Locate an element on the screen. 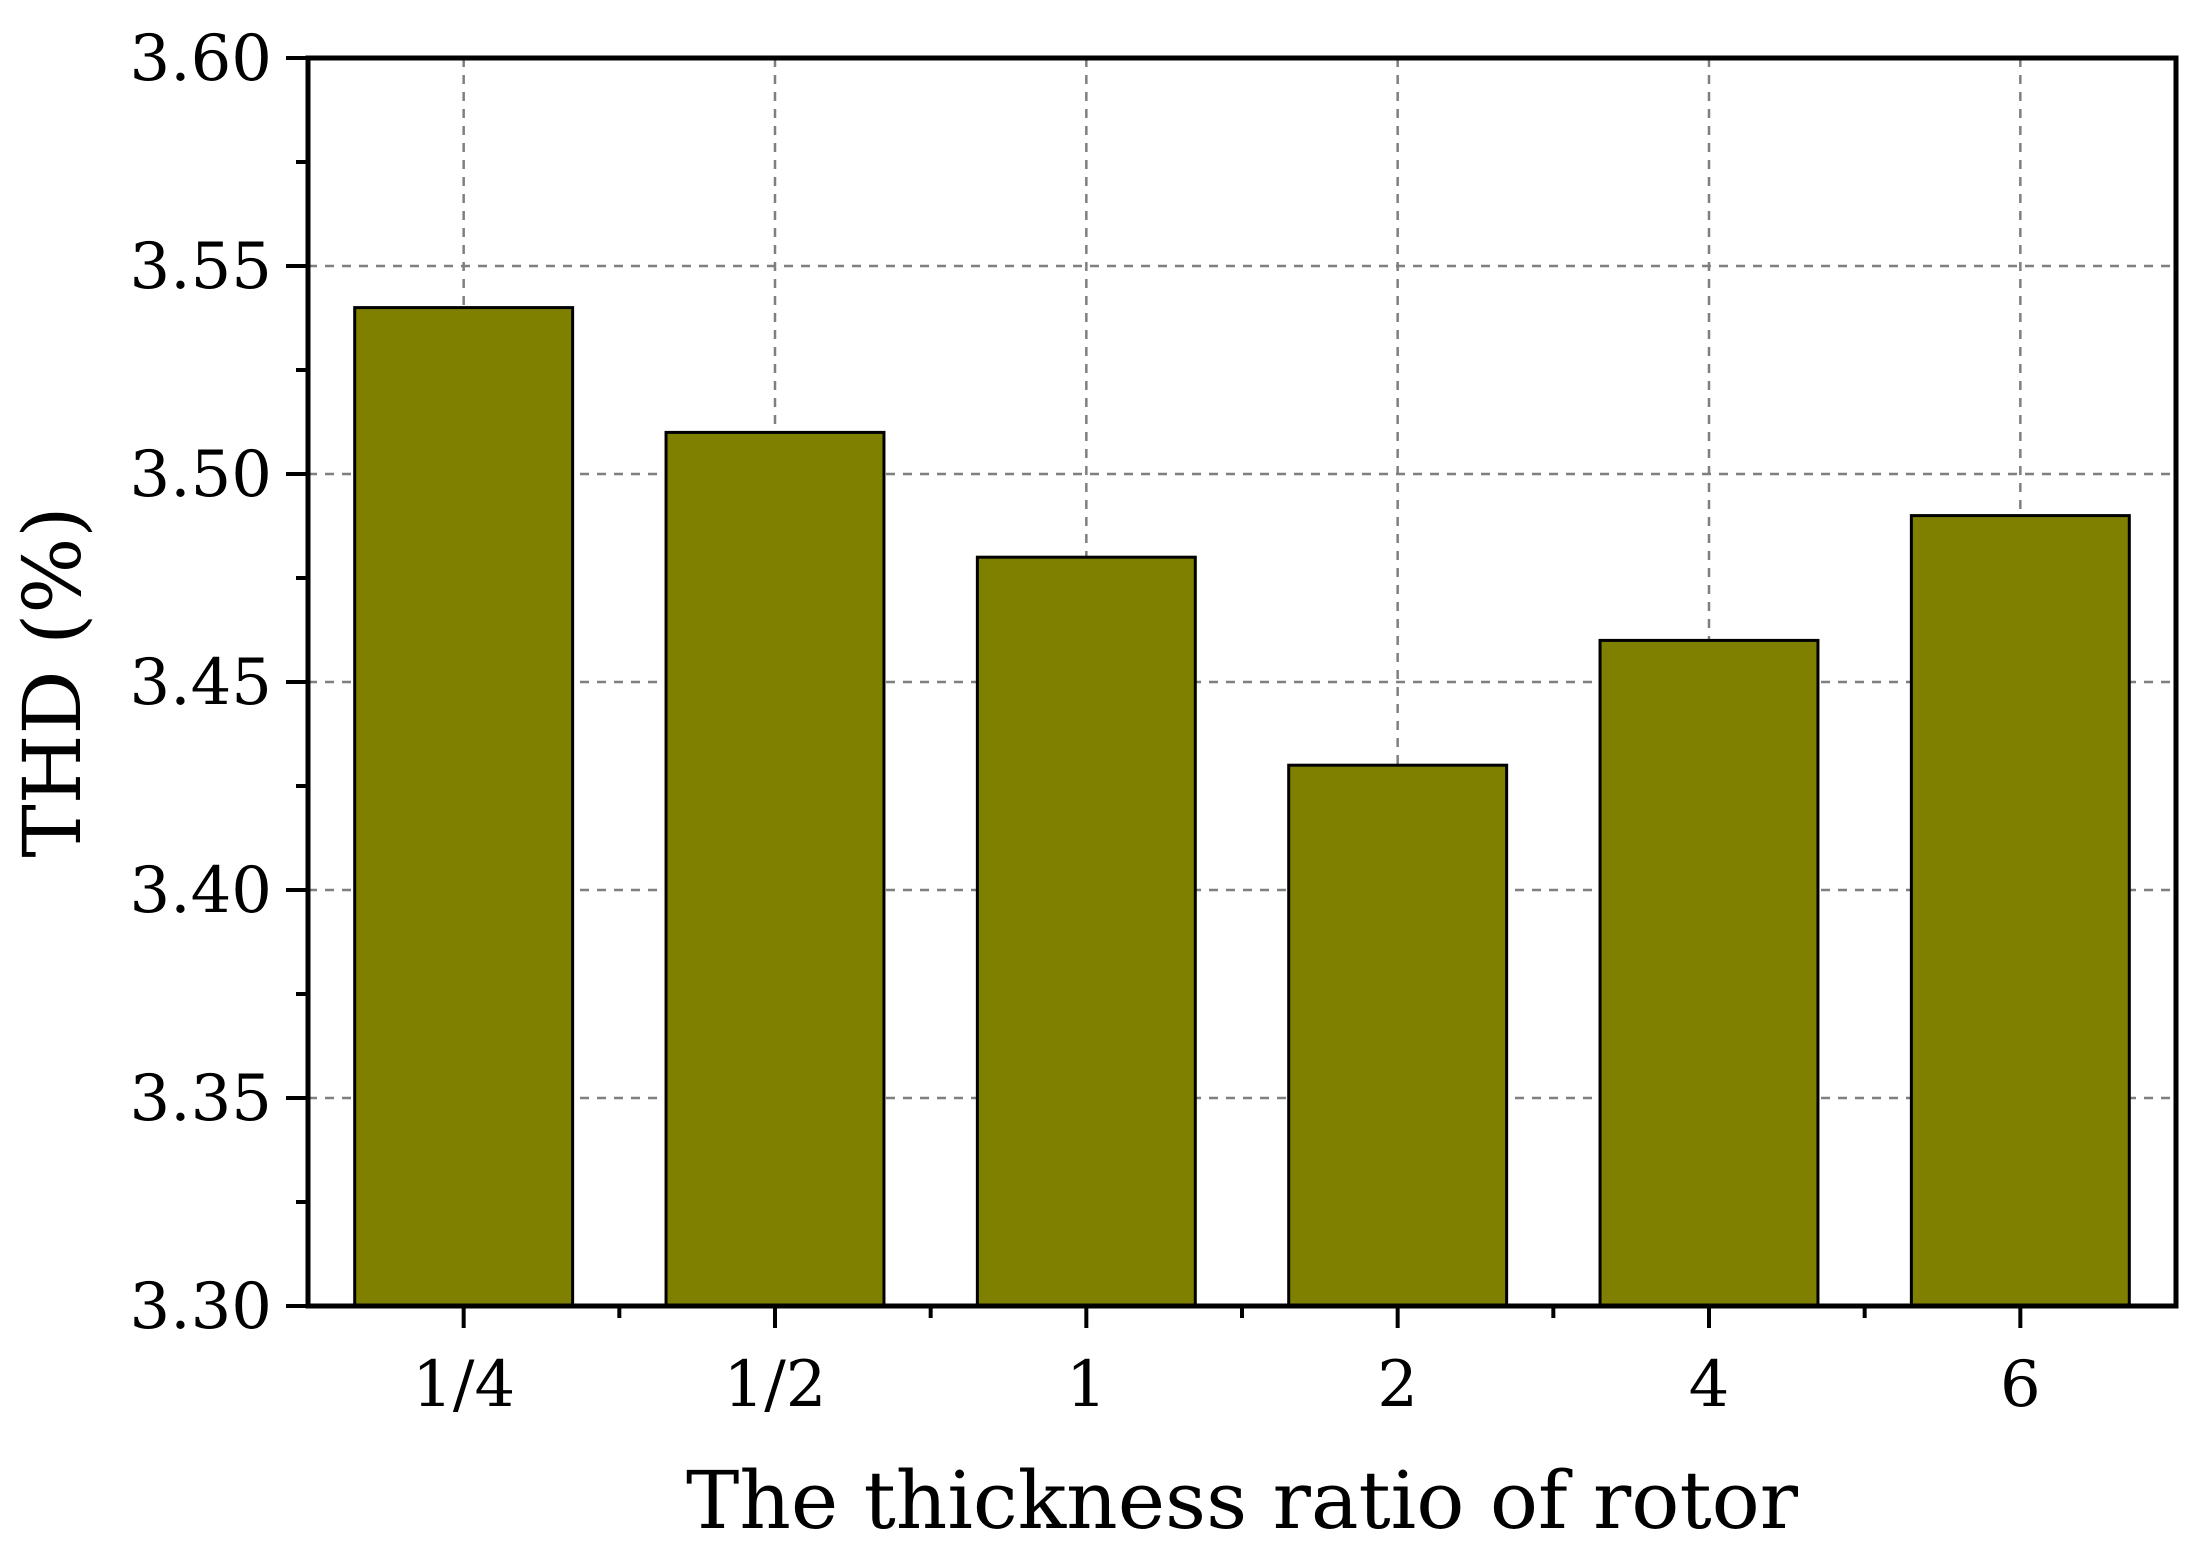 The height and width of the screenshot is (1548, 2191). x-tick-label: 2 is located at coordinates (1397, 1385).